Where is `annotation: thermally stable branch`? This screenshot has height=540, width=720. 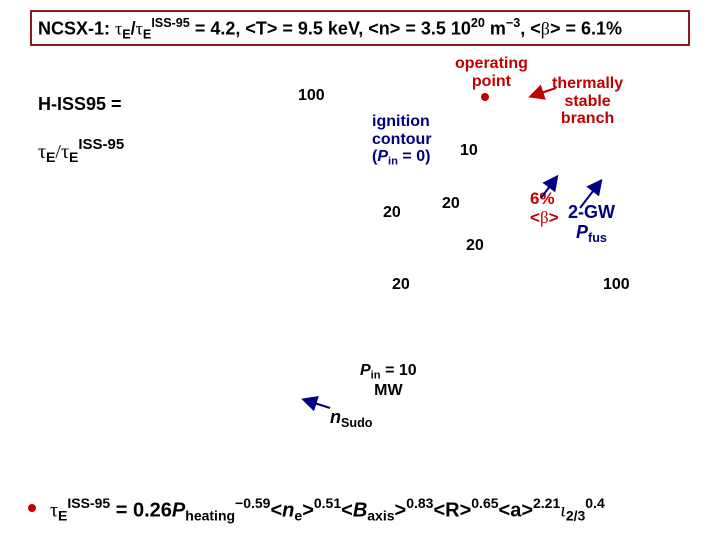
annotation: thermally stable branch is located at coordinates (587, 101).